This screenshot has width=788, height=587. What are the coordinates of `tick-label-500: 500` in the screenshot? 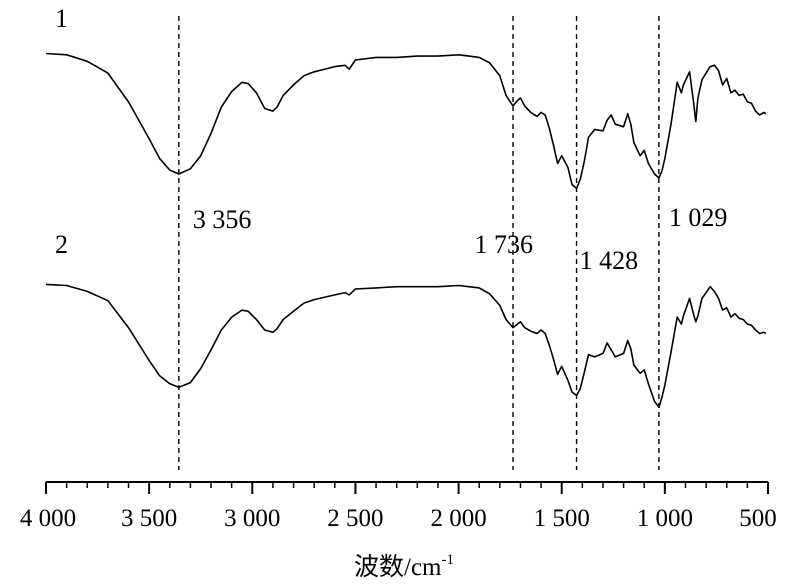 It's located at (758, 518).